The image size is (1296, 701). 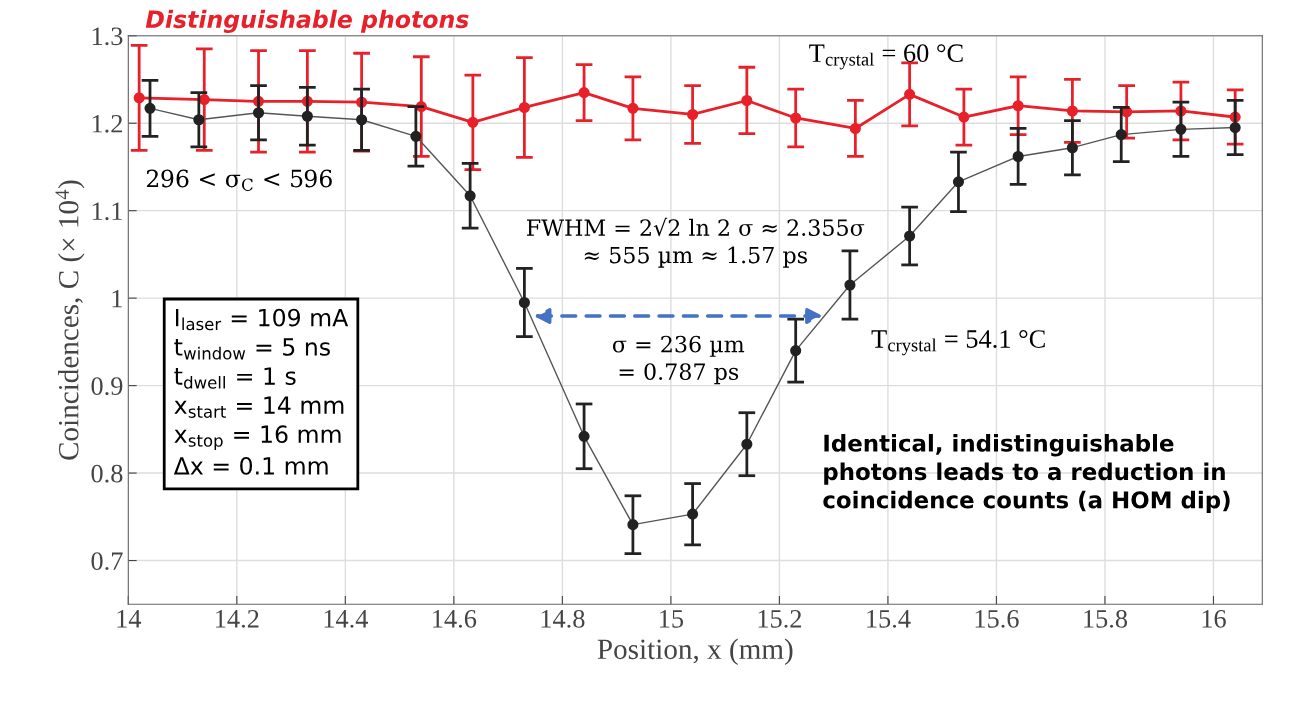 I want to click on annotation: T$_{crystal}$ = 54.1 °C, so click(x=958, y=343).